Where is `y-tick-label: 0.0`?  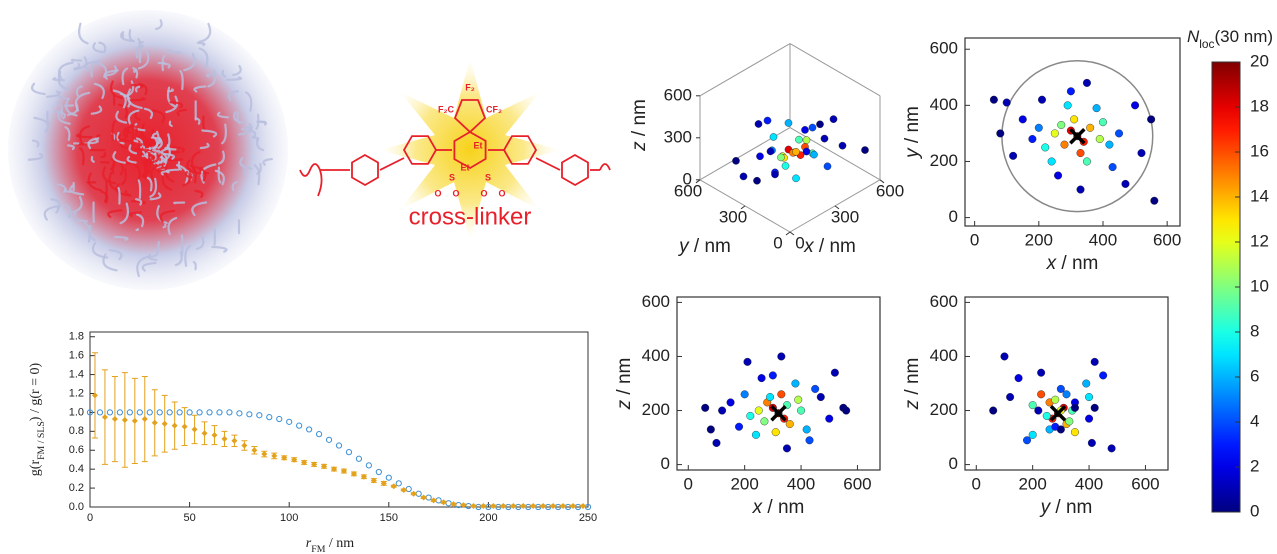 y-tick-label: 0.0 is located at coordinates (76, 507).